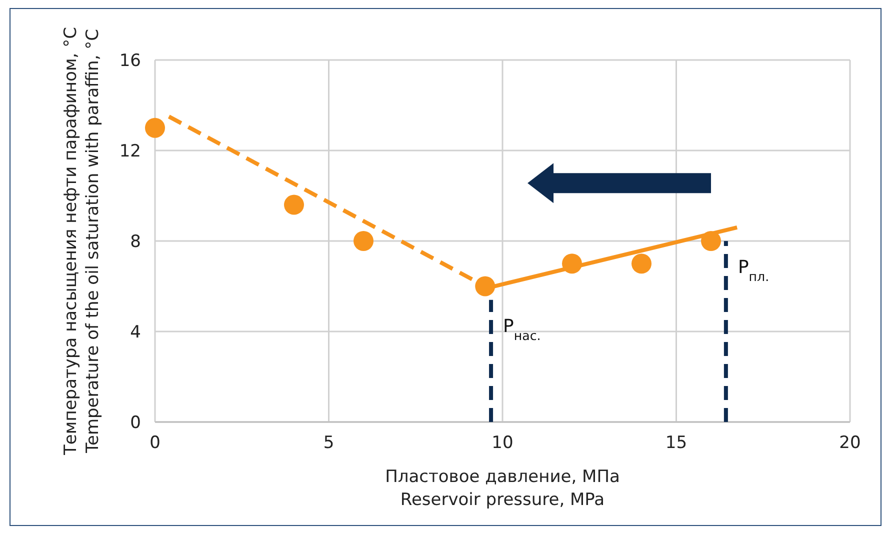 This screenshot has width=891, height=534. Describe the element at coordinates (328, 443) in the screenshot. I see `x-tick-label: 5` at that location.